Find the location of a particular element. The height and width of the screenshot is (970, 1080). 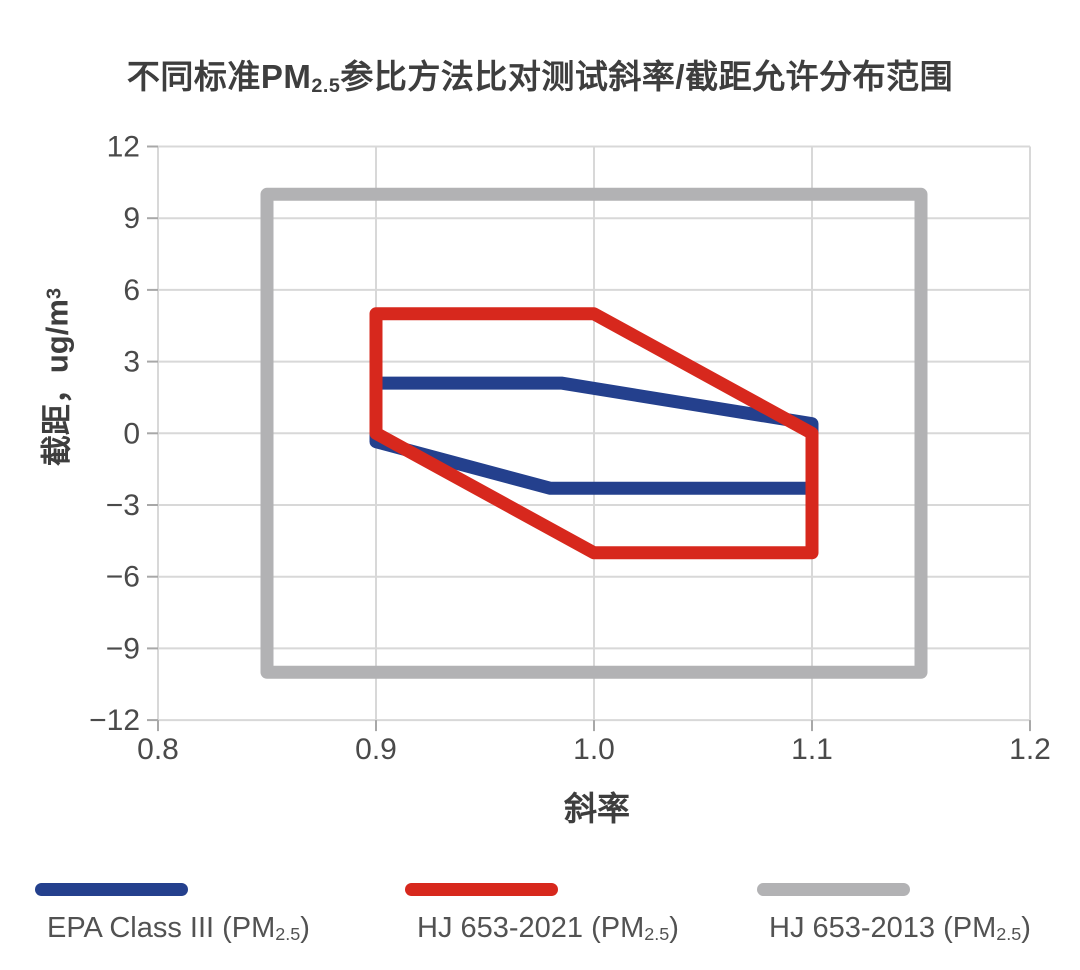

legend-label-hj-653-2013: HJ 653-2013 (PM2.5) is located at coordinates (900, 928).